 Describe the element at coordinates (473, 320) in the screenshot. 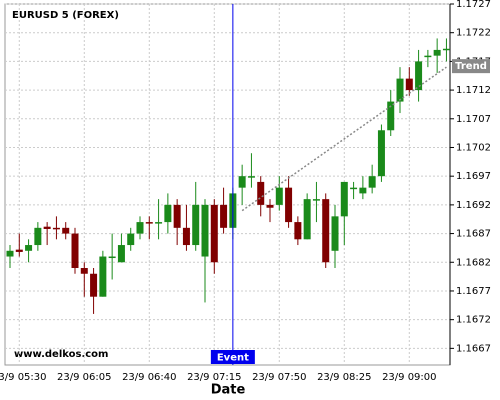

I see `y-tick-label: 1.1672` at that location.